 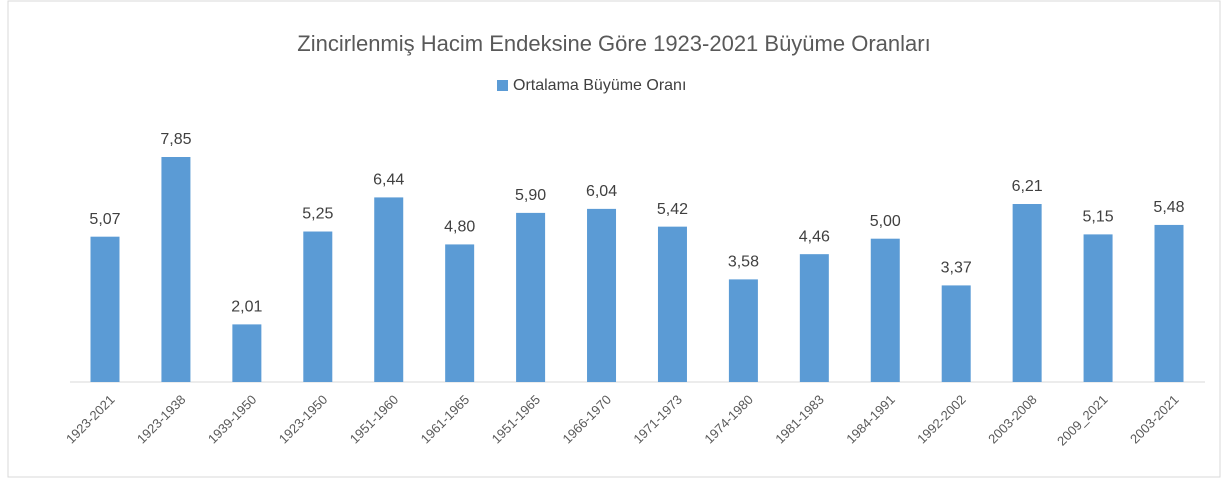 I want to click on data-label: 5,07, so click(x=104, y=219).